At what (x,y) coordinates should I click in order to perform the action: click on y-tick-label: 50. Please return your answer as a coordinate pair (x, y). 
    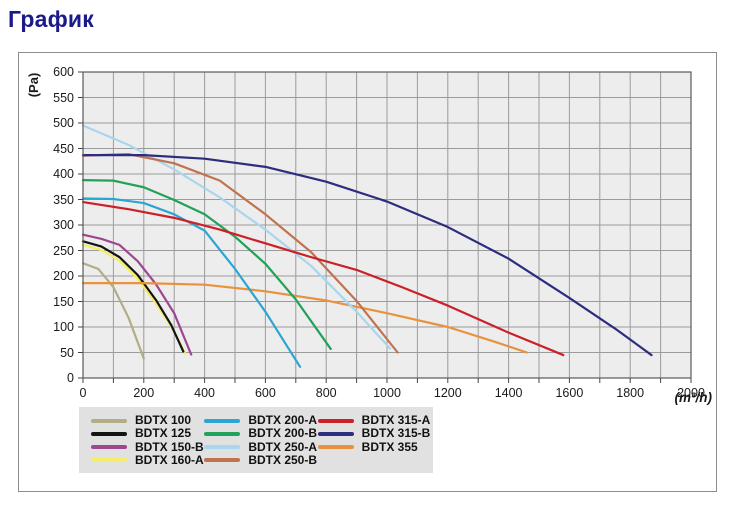
    Looking at the image, I should click on (67, 352).